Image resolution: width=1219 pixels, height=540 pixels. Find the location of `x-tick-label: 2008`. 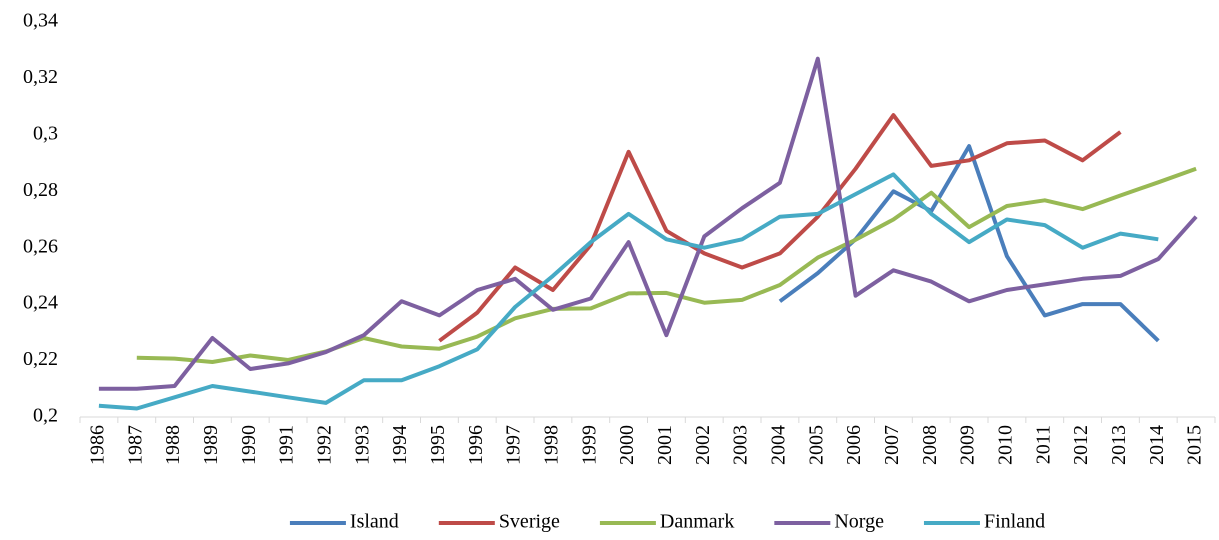

x-tick-label: 2008 is located at coordinates (930, 445).